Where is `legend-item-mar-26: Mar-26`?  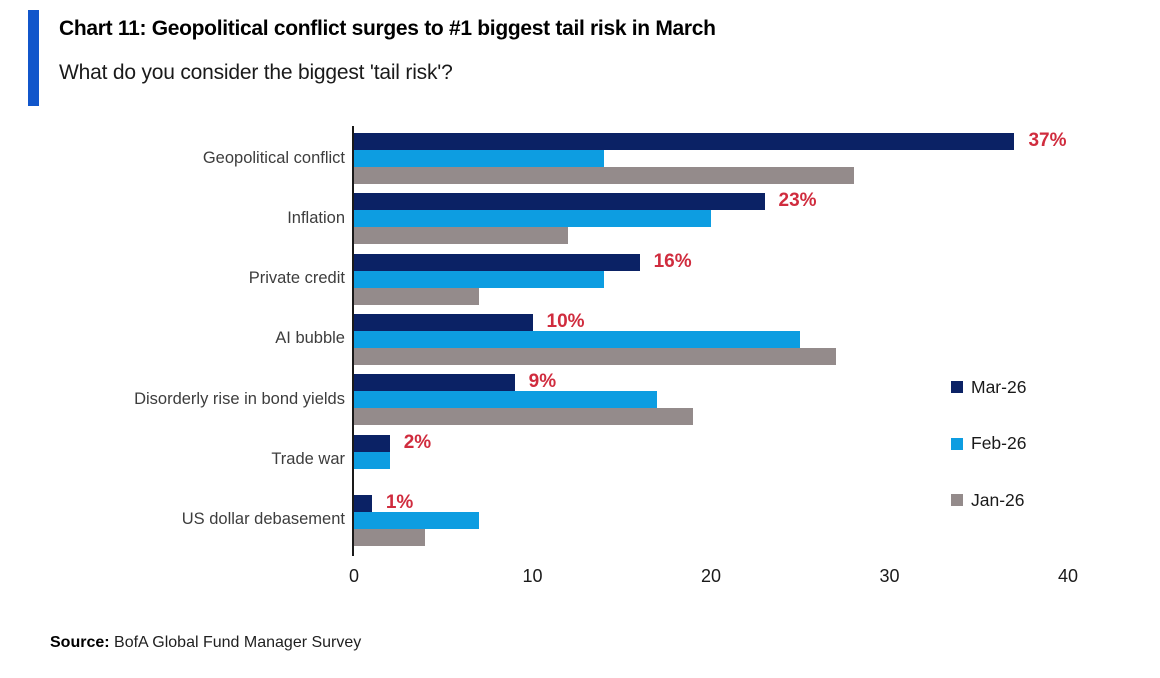 legend-item-mar-26: Mar-26 is located at coordinates (989, 386).